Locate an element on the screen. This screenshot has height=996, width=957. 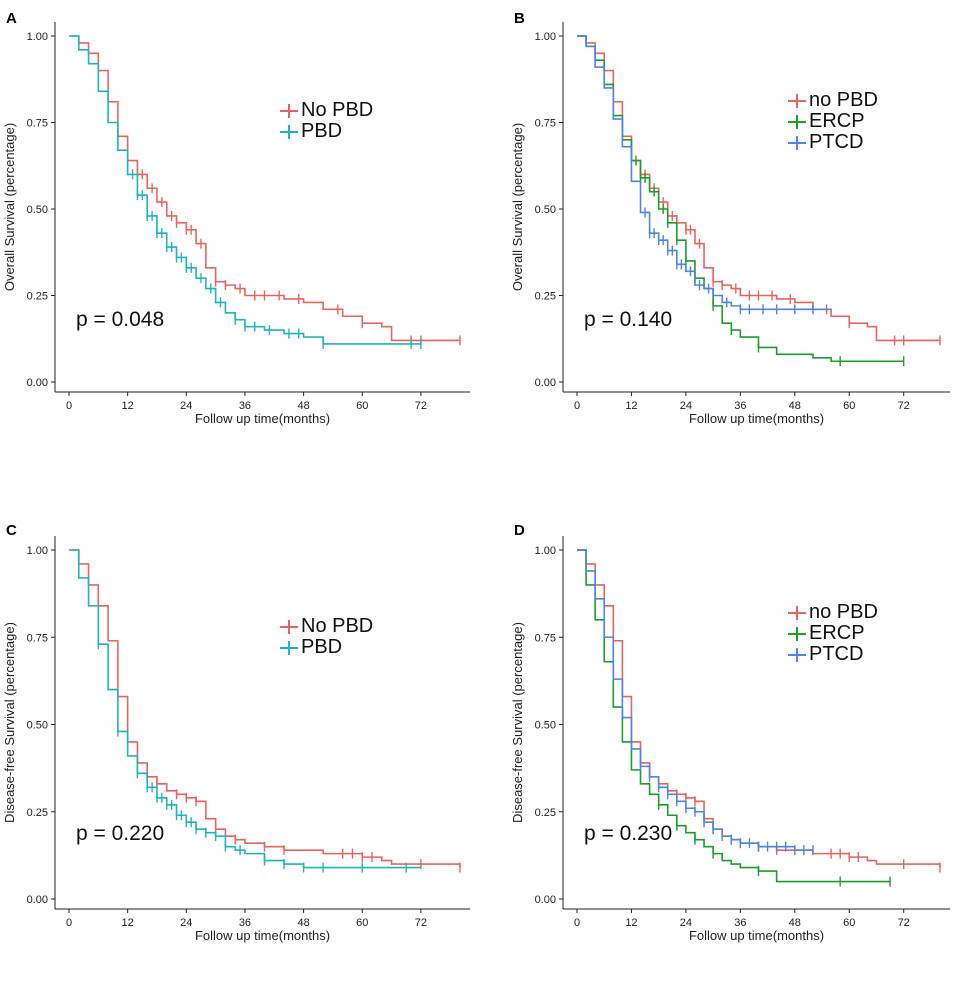
legend-item: no PBD is located at coordinates (833, 100).